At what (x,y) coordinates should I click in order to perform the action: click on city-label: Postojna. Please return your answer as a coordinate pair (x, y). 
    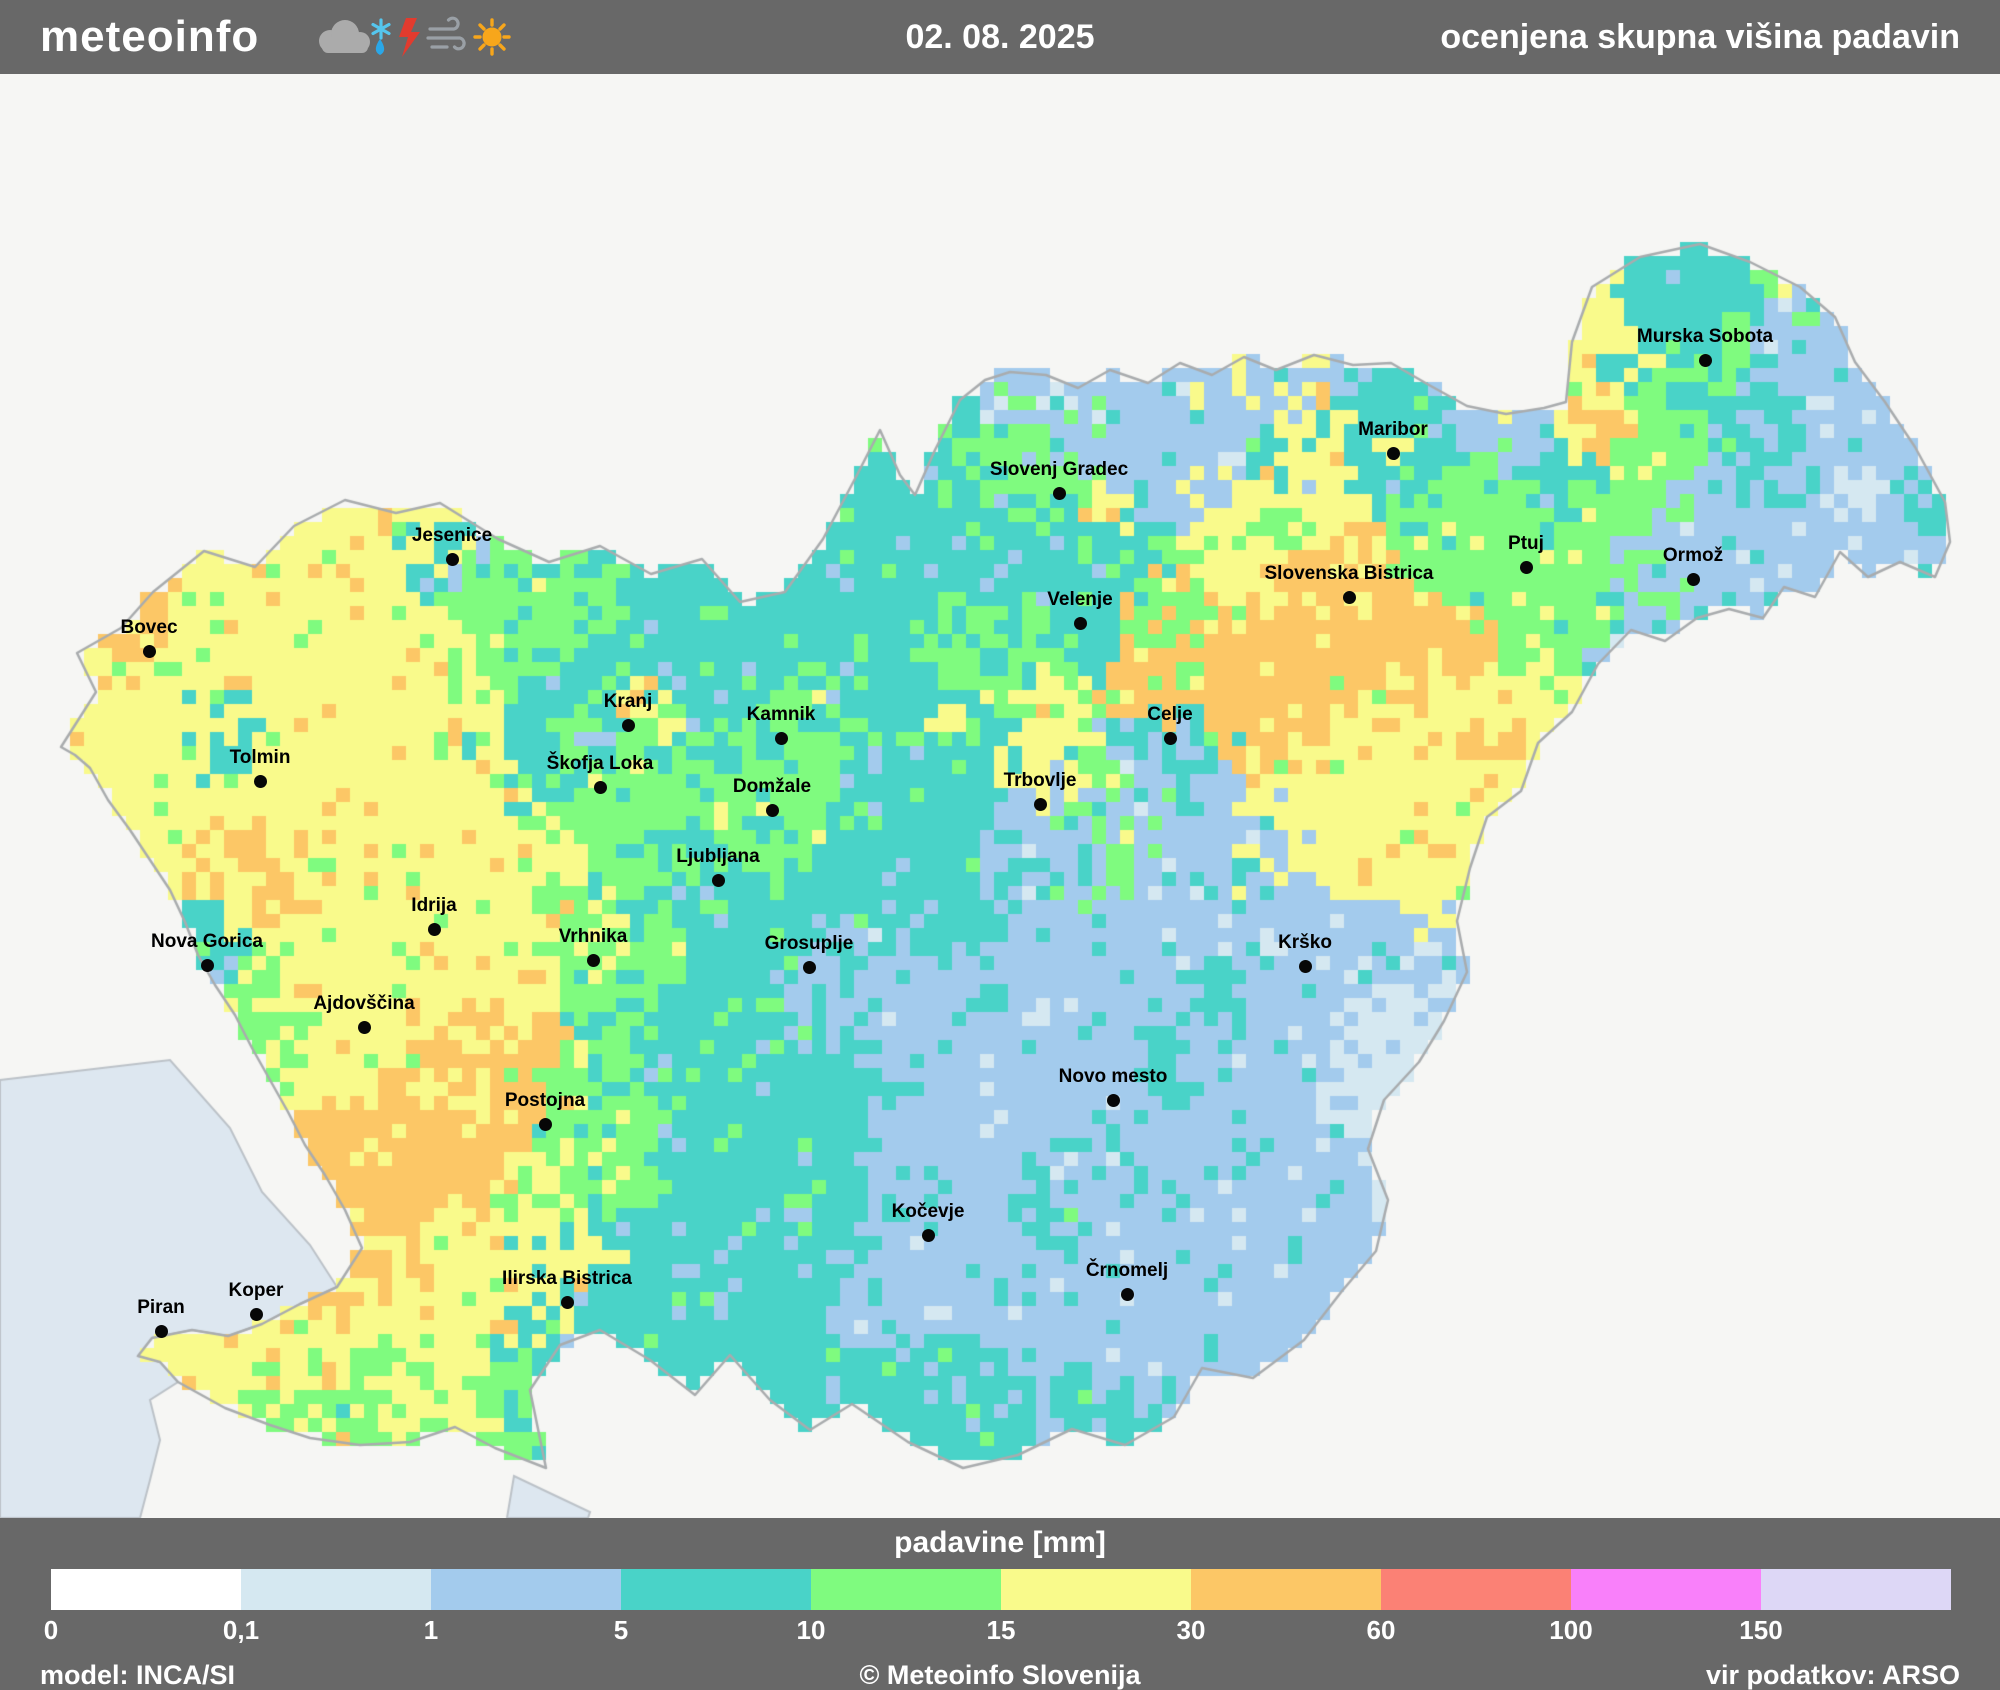
    Looking at the image, I should click on (545, 1100).